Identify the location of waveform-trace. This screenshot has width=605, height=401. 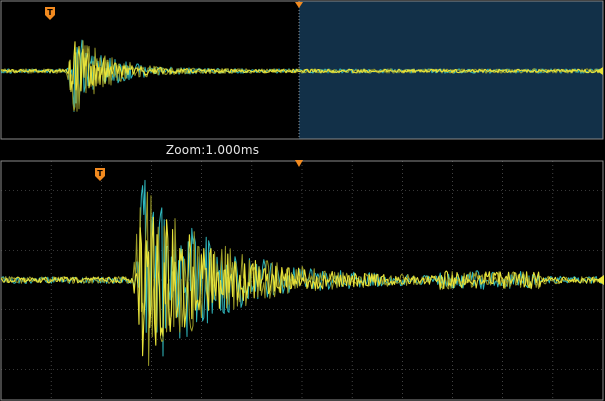
(302, 67).